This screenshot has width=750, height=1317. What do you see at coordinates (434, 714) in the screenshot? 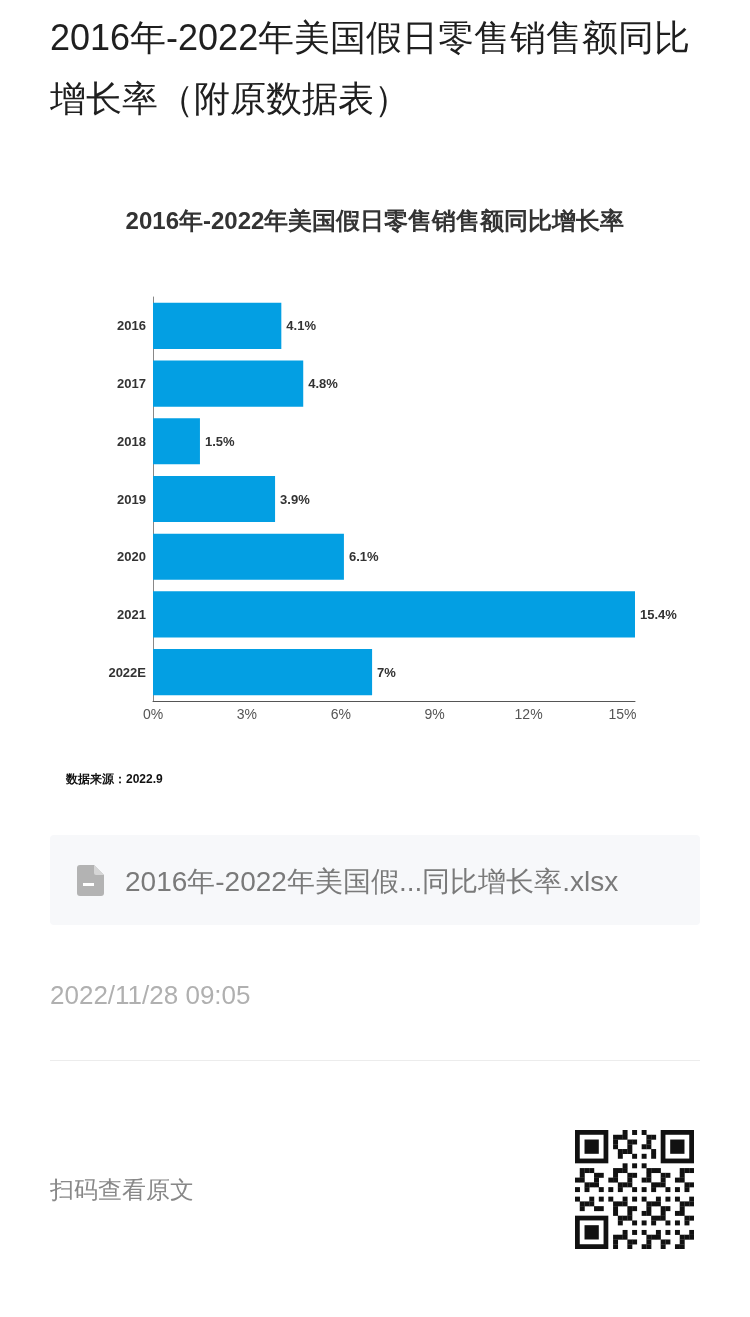
I see `x-tick-label: 9%` at bounding box center [434, 714].